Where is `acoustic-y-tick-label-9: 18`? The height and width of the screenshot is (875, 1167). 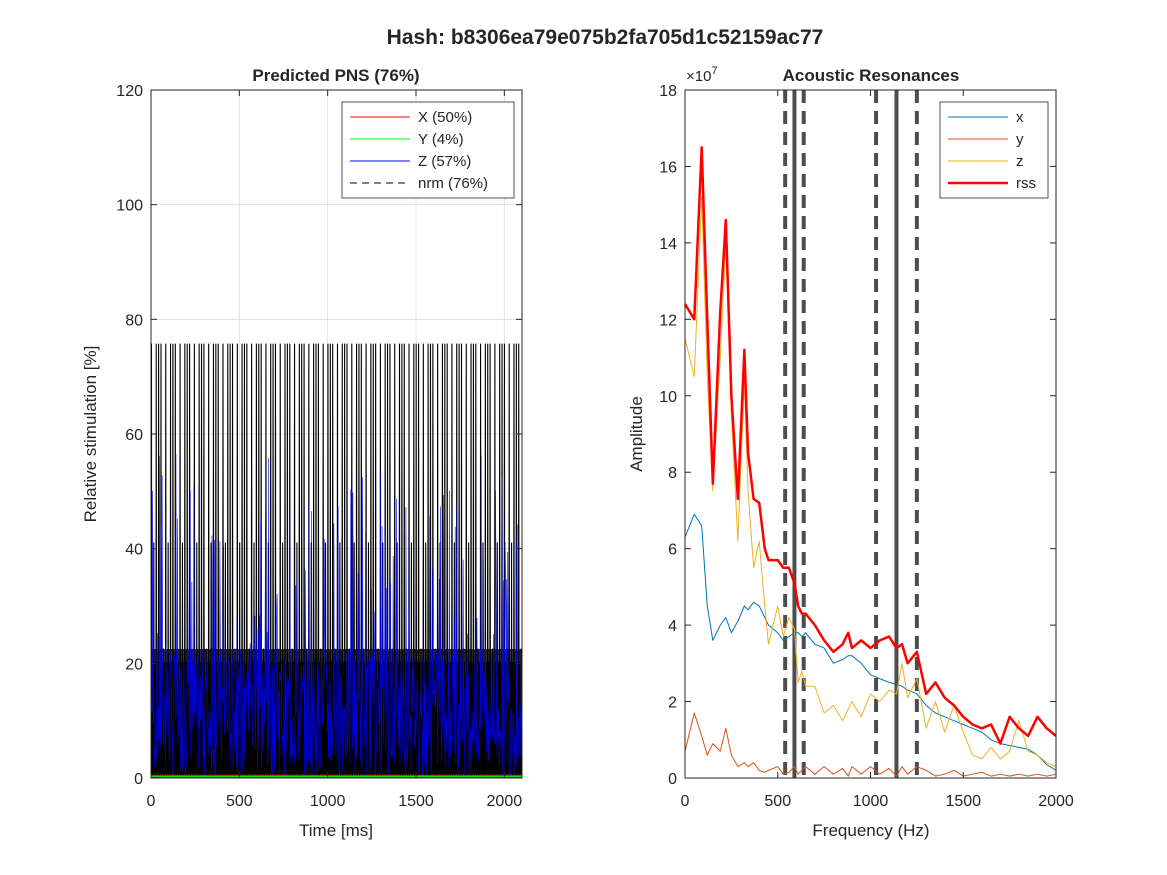
acoustic-y-tick-label-9: 18 is located at coordinates (668, 91).